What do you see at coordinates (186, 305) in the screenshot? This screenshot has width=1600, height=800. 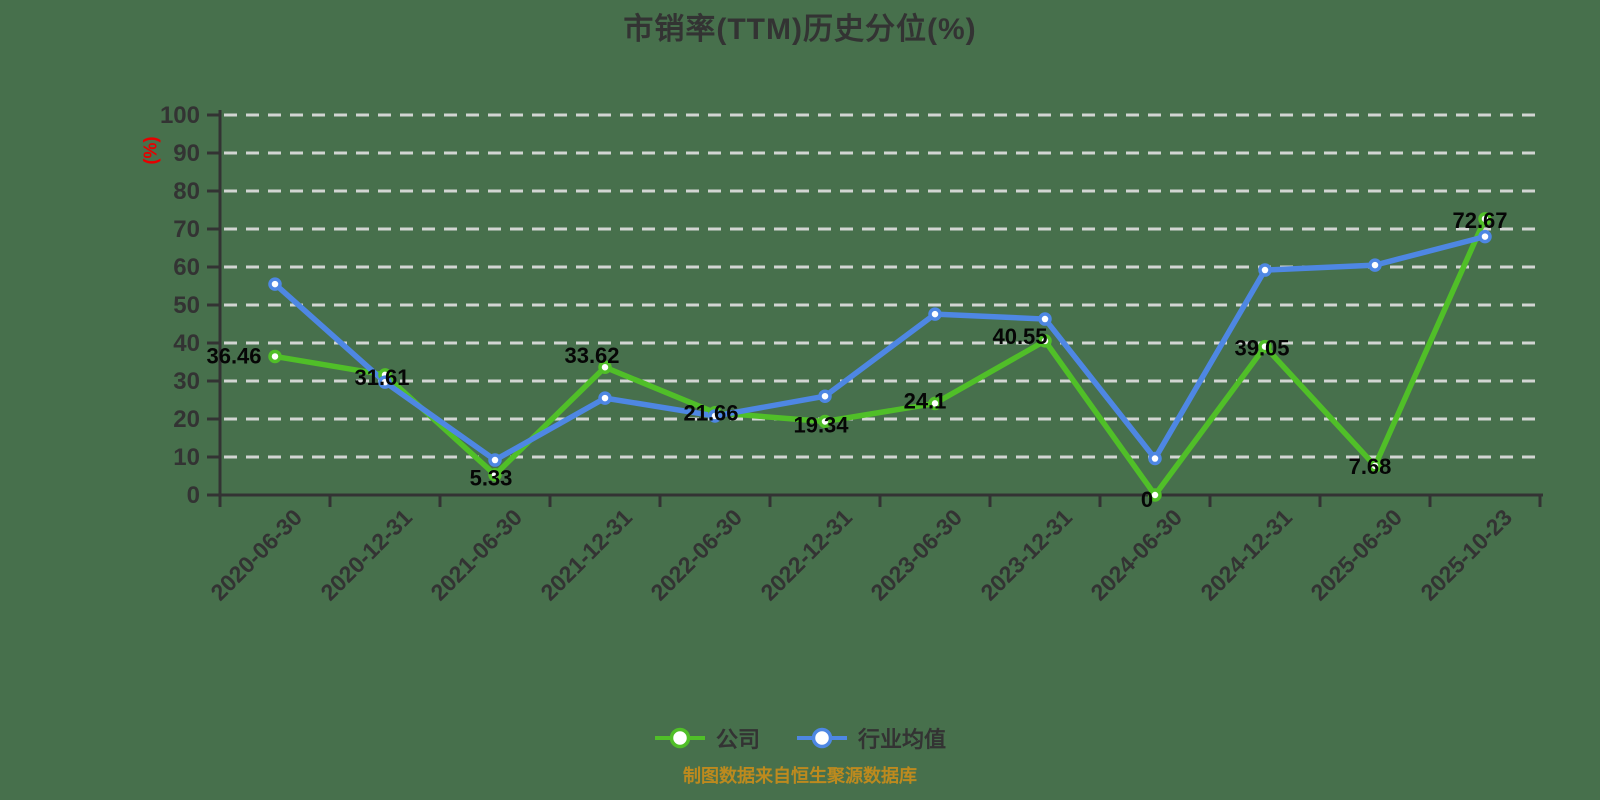 I see `y-tick-label: 50` at bounding box center [186, 305].